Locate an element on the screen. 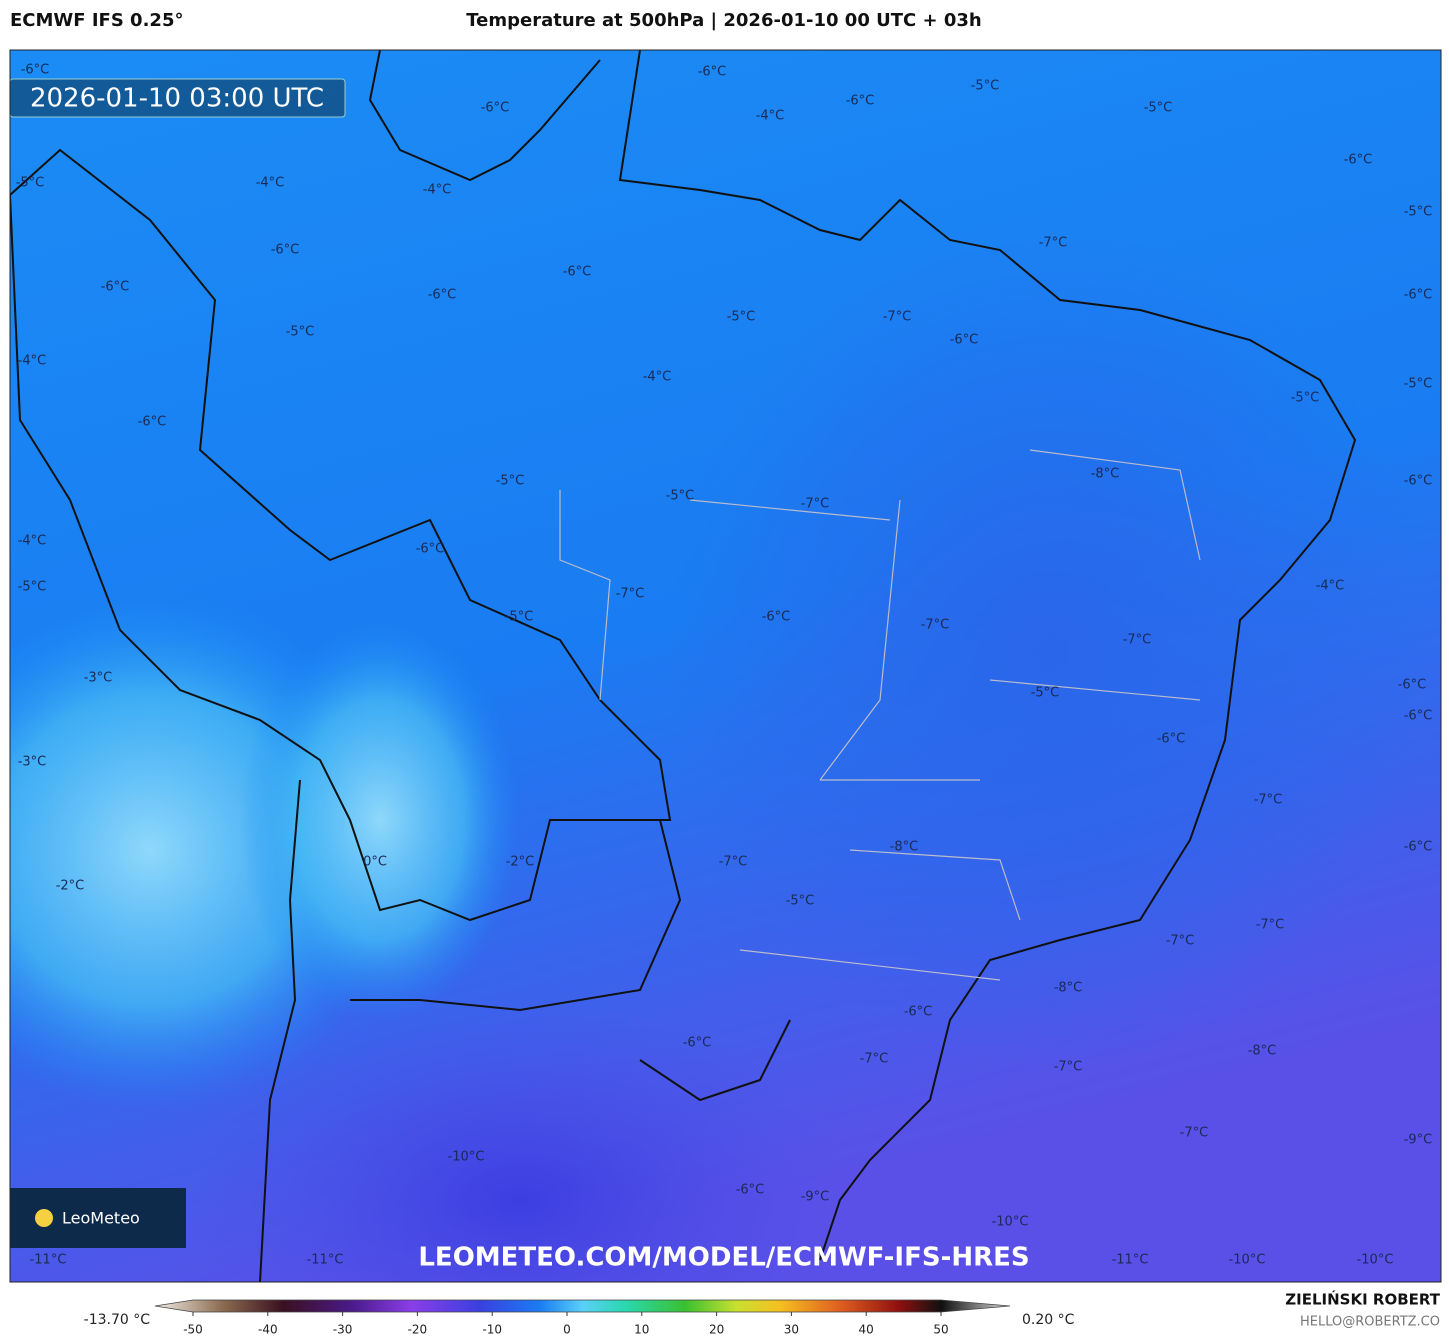  email: HELLO@ROBERTZ.CO is located at coordinates (1370, 1322).